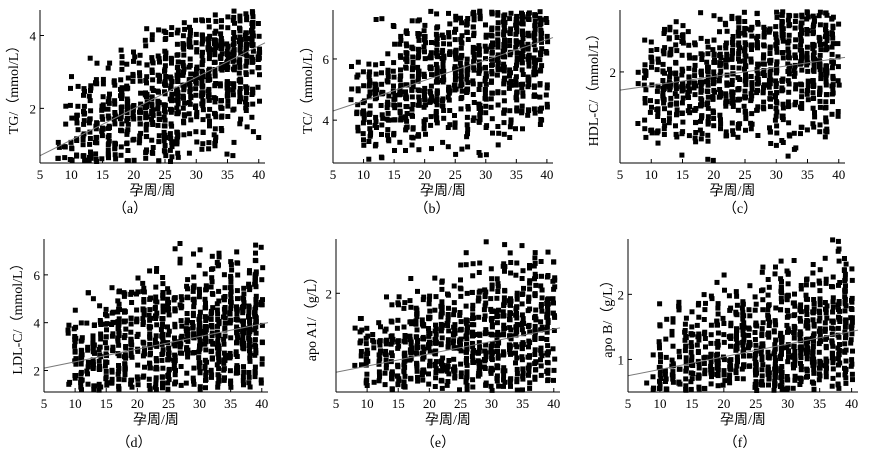  I want to click on x-tick-label: 25, so click(168, 403).